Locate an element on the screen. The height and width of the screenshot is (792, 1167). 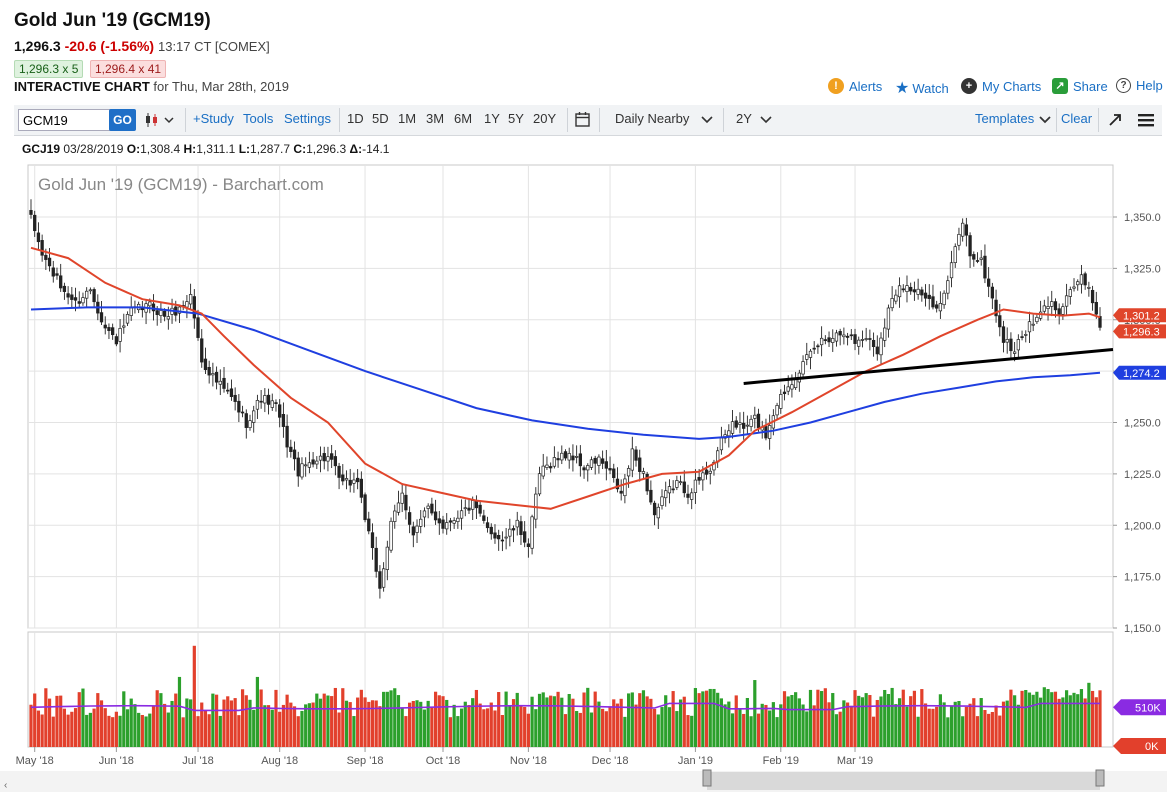
aggregation-select: Daily Nearby is located at coordinates (652, 118).